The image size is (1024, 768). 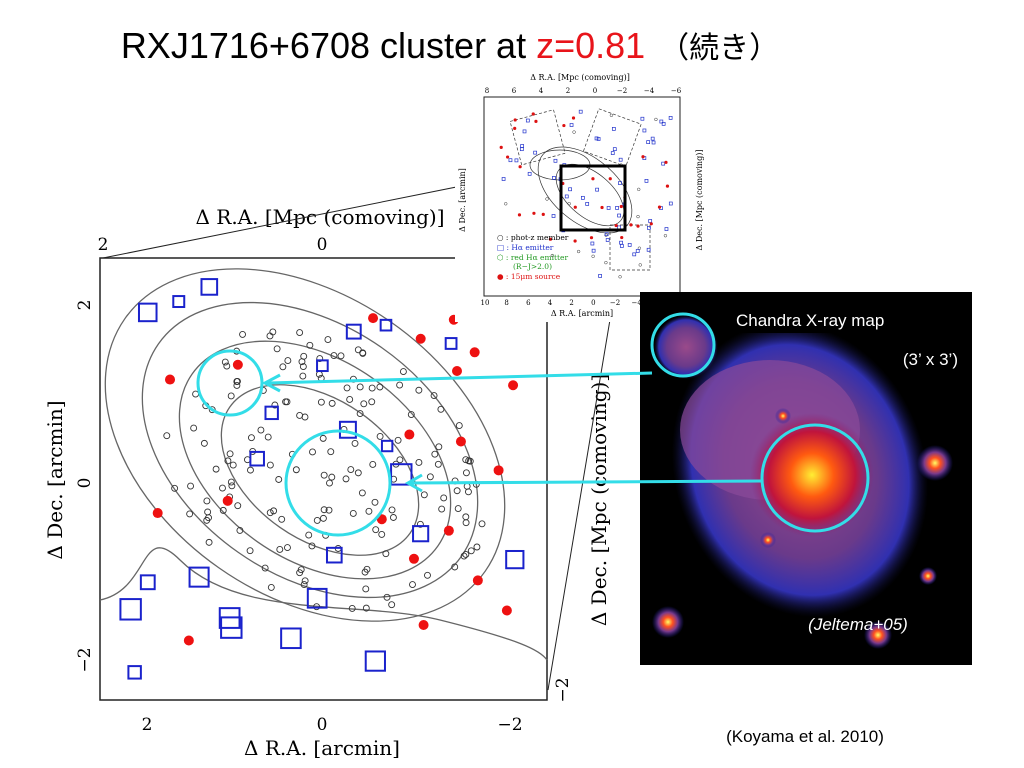 What do you see at coordinates (805, 736) in the screenshot?
I see `citation: (Koyama et al. 2010)` at bounding box center [805, 736].